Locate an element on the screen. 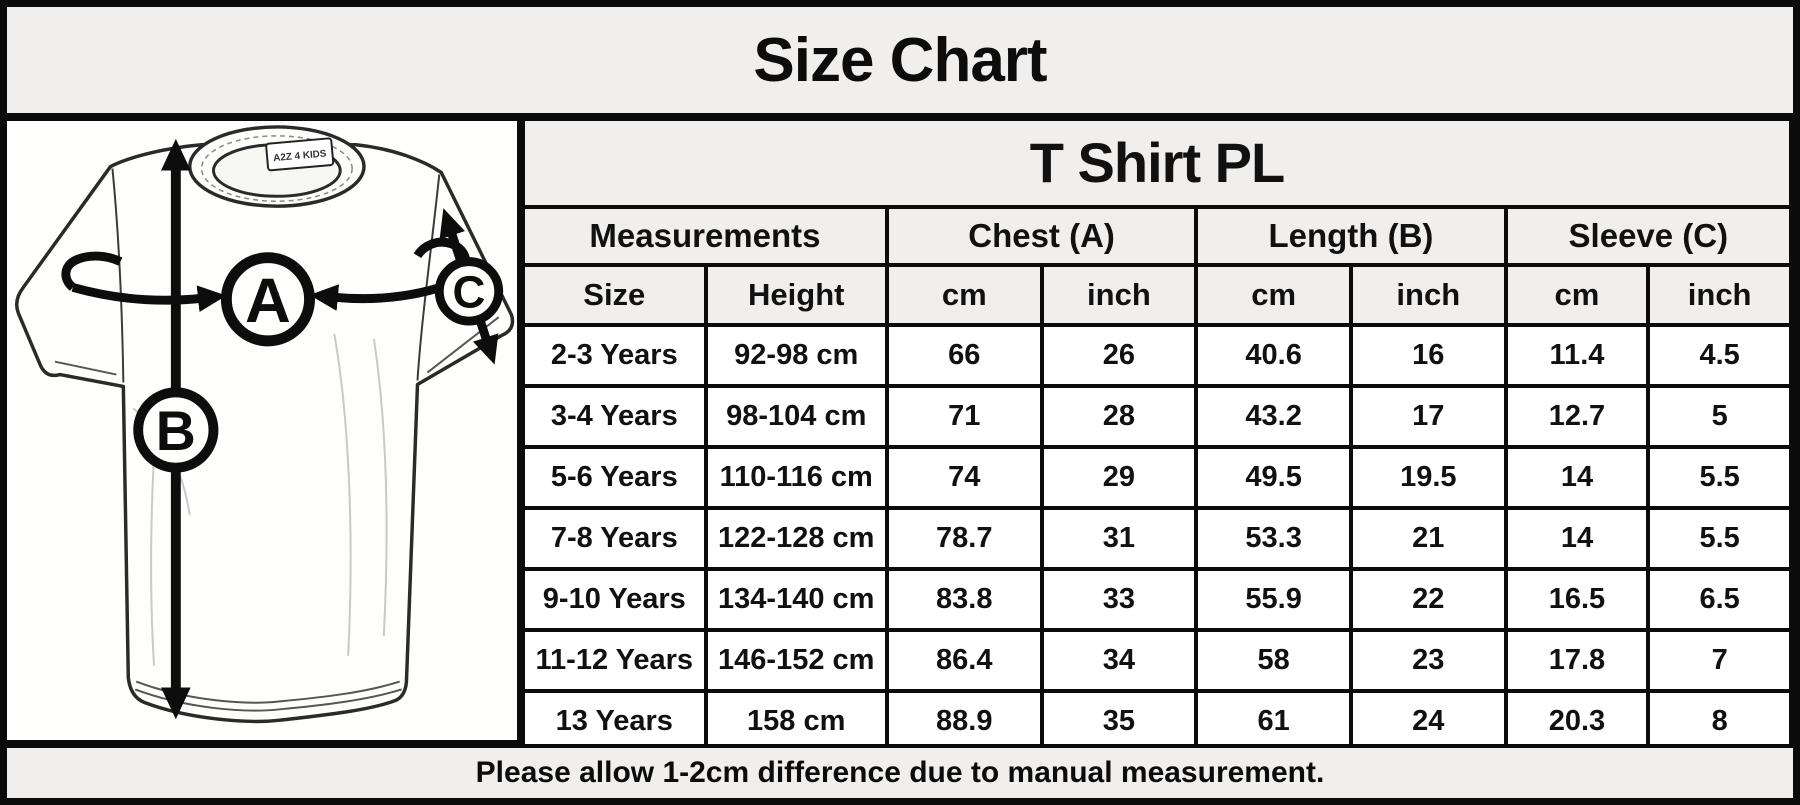  value-cell: 66 is located at coordinates (964, 355).